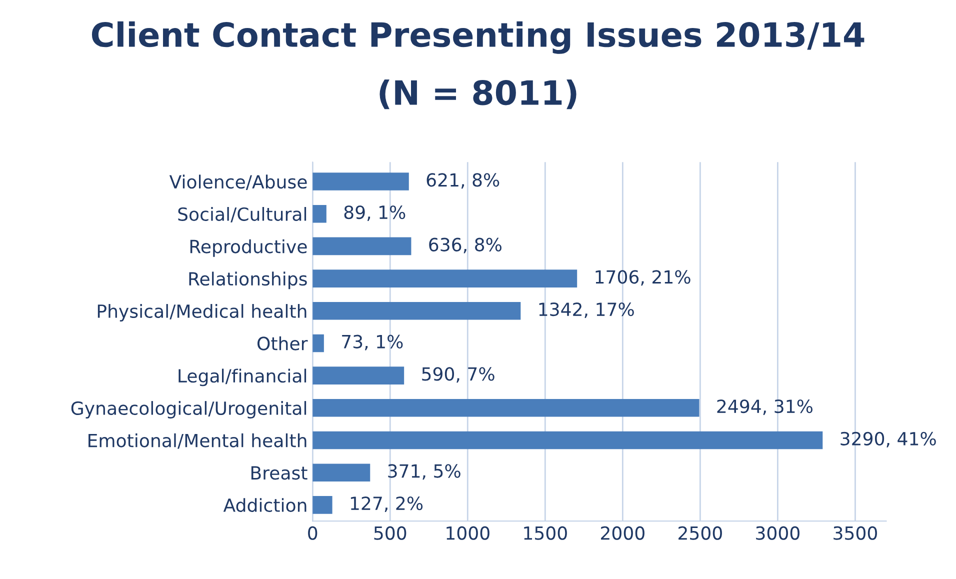 The width and height of the screenshot is (956, 579). Describe the element at coordinates (242, 214) in the screenshot. I see `y-tick-label: Social/Cultural` at that location.